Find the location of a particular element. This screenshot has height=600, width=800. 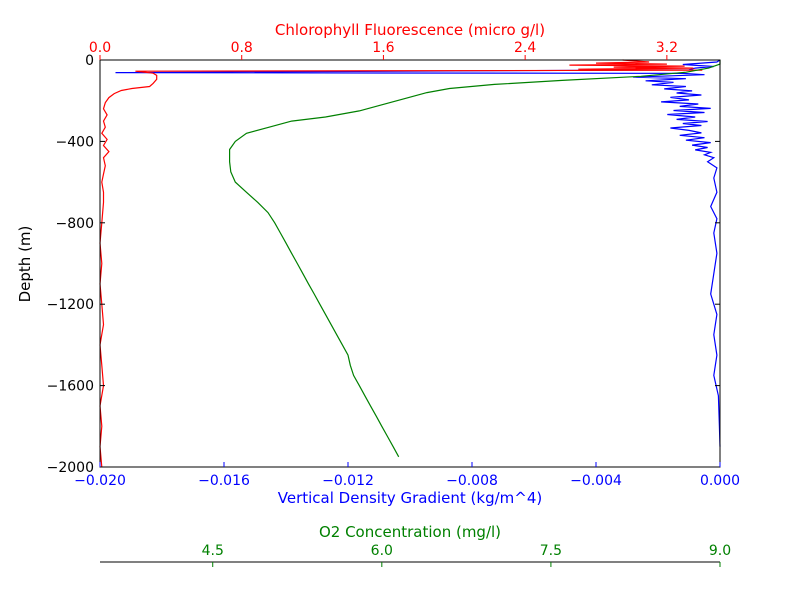

density-tick-label: −0.004 is located at coordinates (596, 481).